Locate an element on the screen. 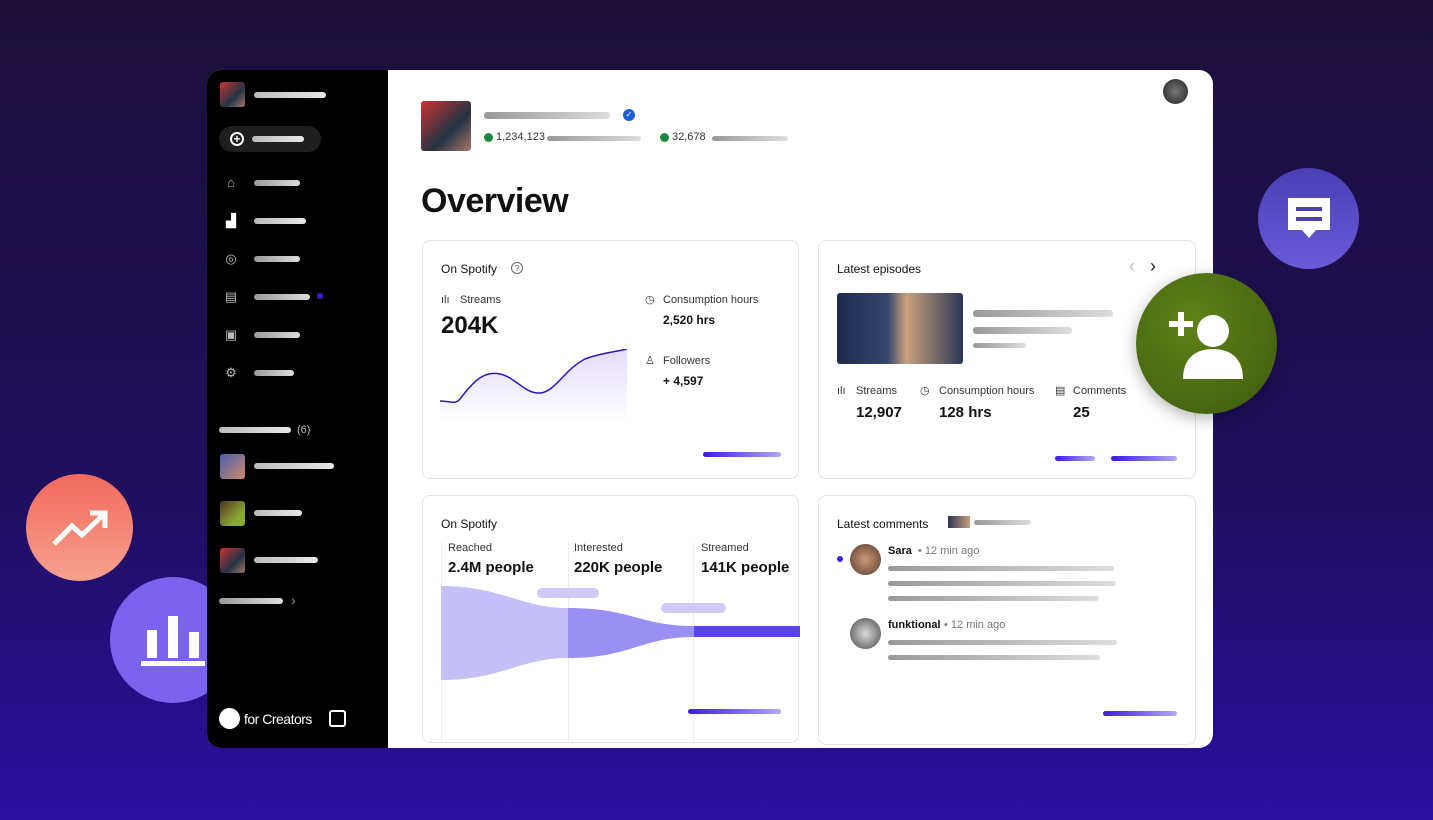 The height and width of the screenshot is (820, 1433). streams-value: 12,907 is located at coordinates (879, 412).